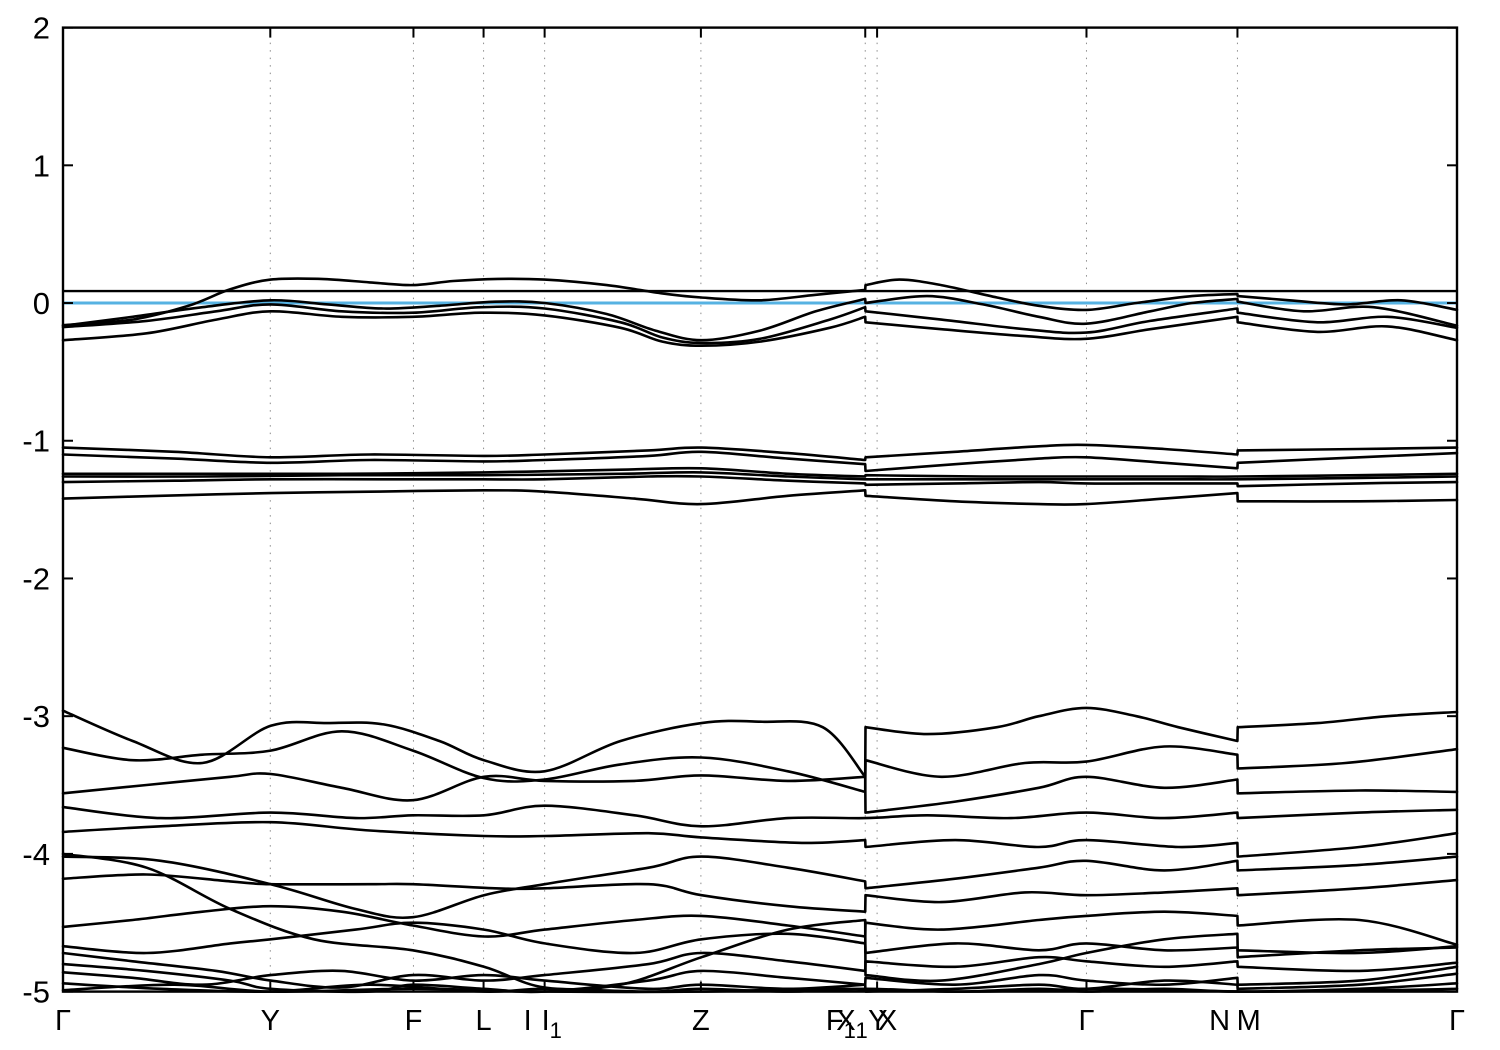 Image resolution: width=1500 pixels, height=1050 pixels. I want to click on x-axis-tick-label: Z, so click(701, 1021).